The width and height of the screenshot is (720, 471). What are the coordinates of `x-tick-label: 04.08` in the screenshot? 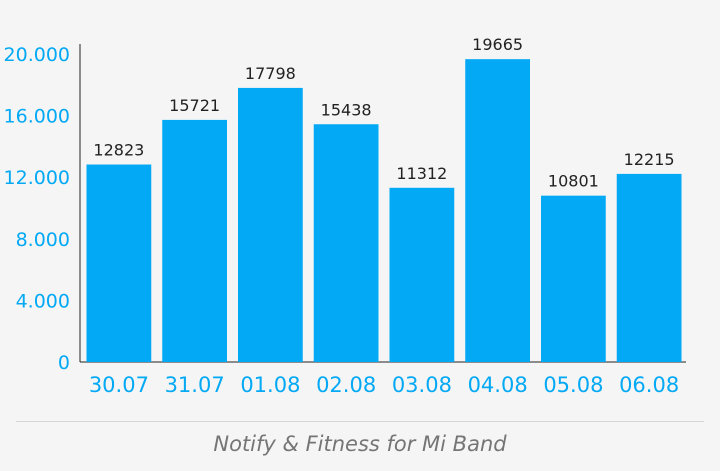 It's located at (498, 385).